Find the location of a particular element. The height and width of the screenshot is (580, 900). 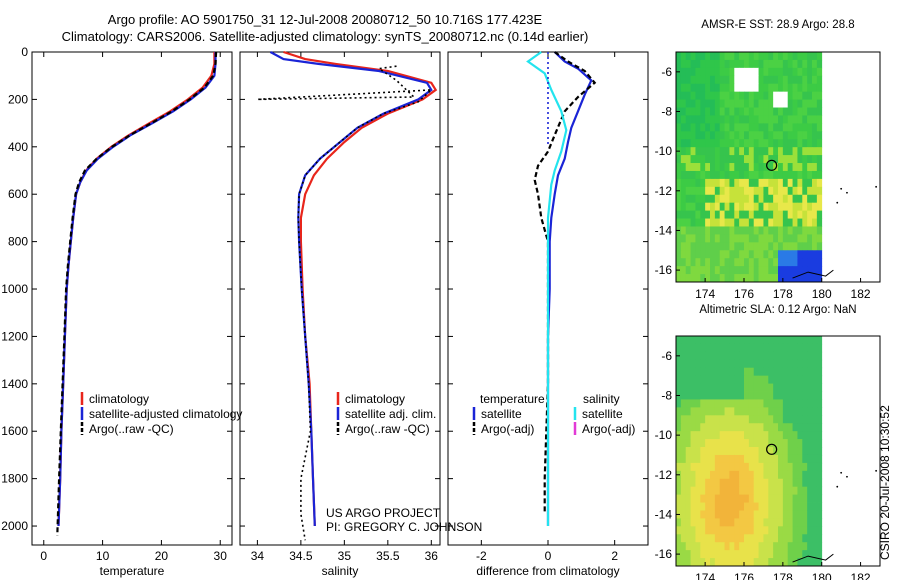

island-dot is located at coordinates (847, 192).